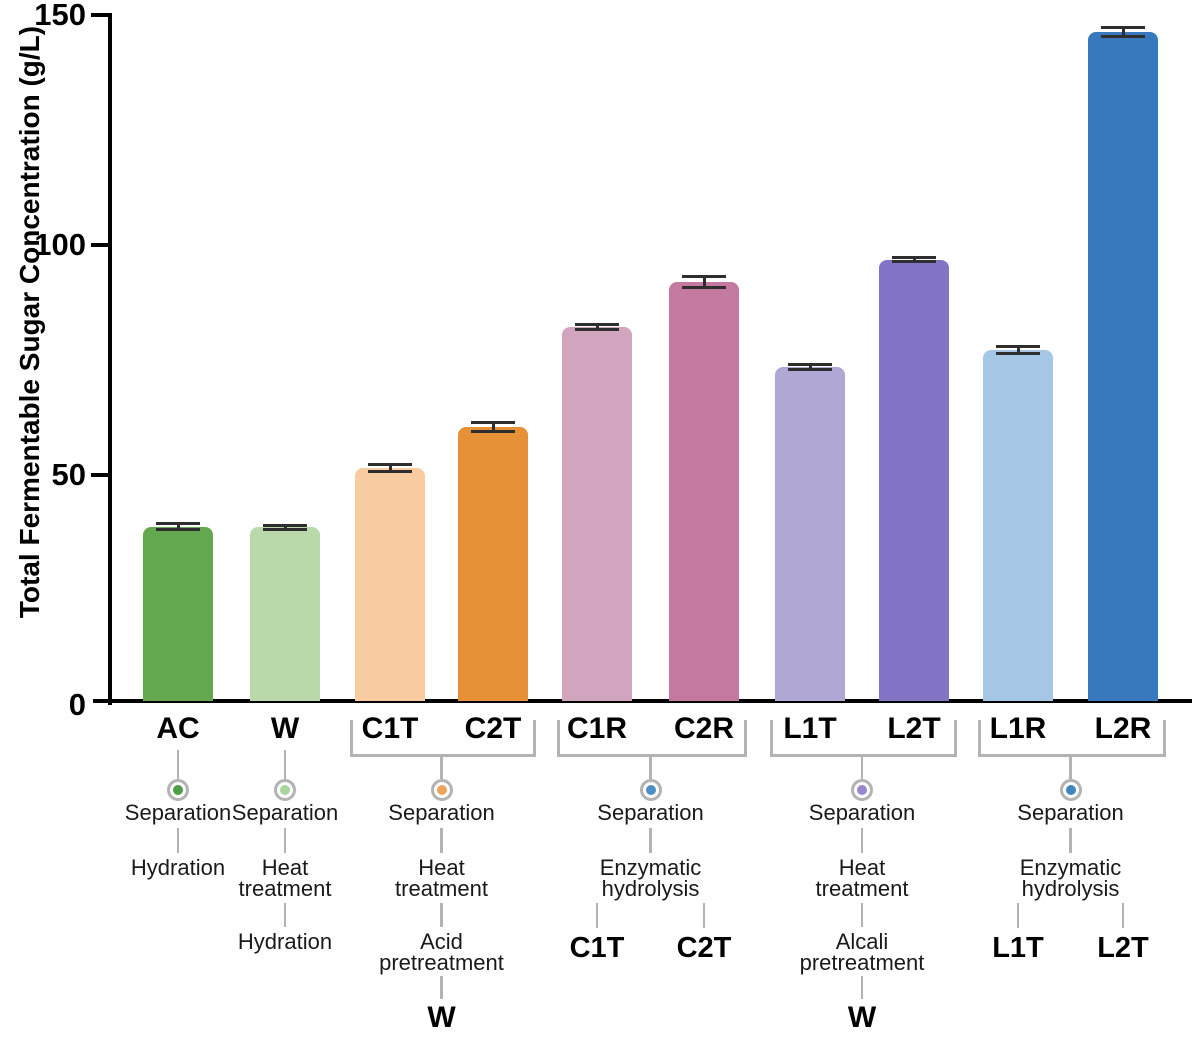 The image size is (1200, 1039). I want to click on flow-step: Enzymatic hydrolysis, so click(650, 878).